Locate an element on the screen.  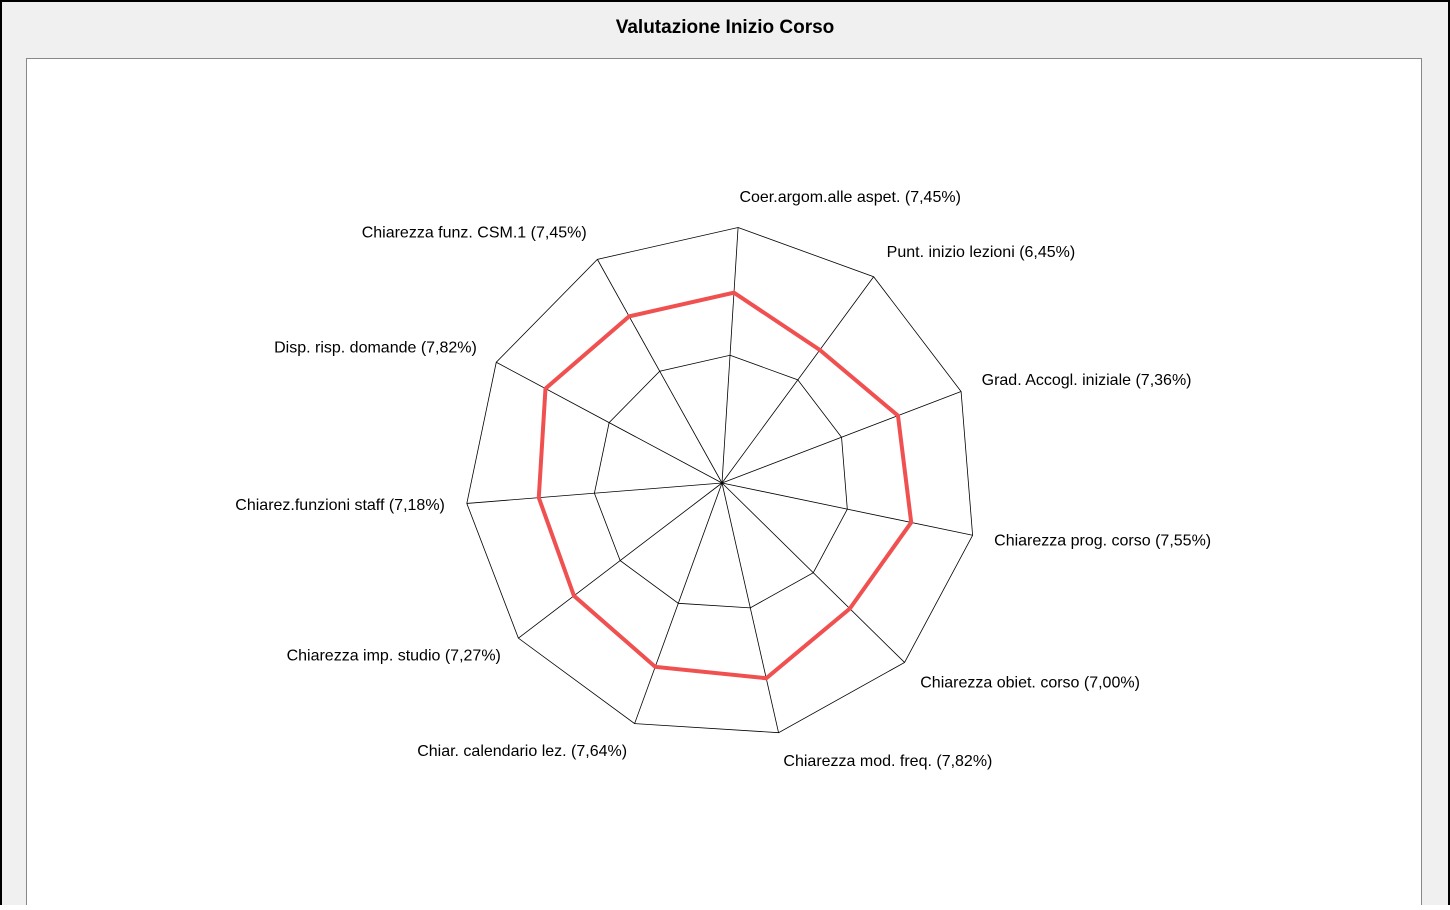
axis-label: Chiarez.funzioni staff (7,18%) is located at coordinates (340, 505).